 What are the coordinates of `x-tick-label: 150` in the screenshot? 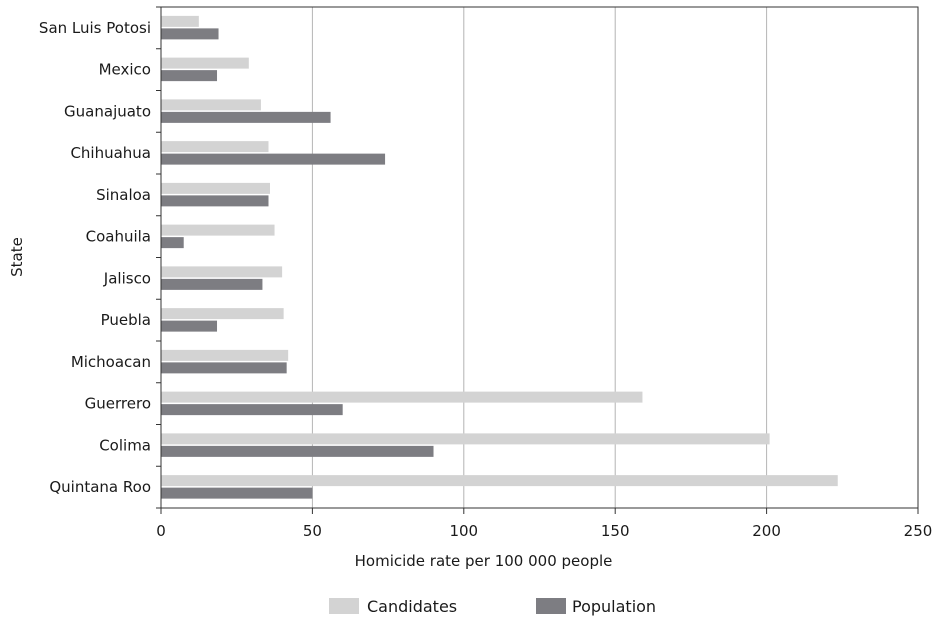 It's located at (615, 531).